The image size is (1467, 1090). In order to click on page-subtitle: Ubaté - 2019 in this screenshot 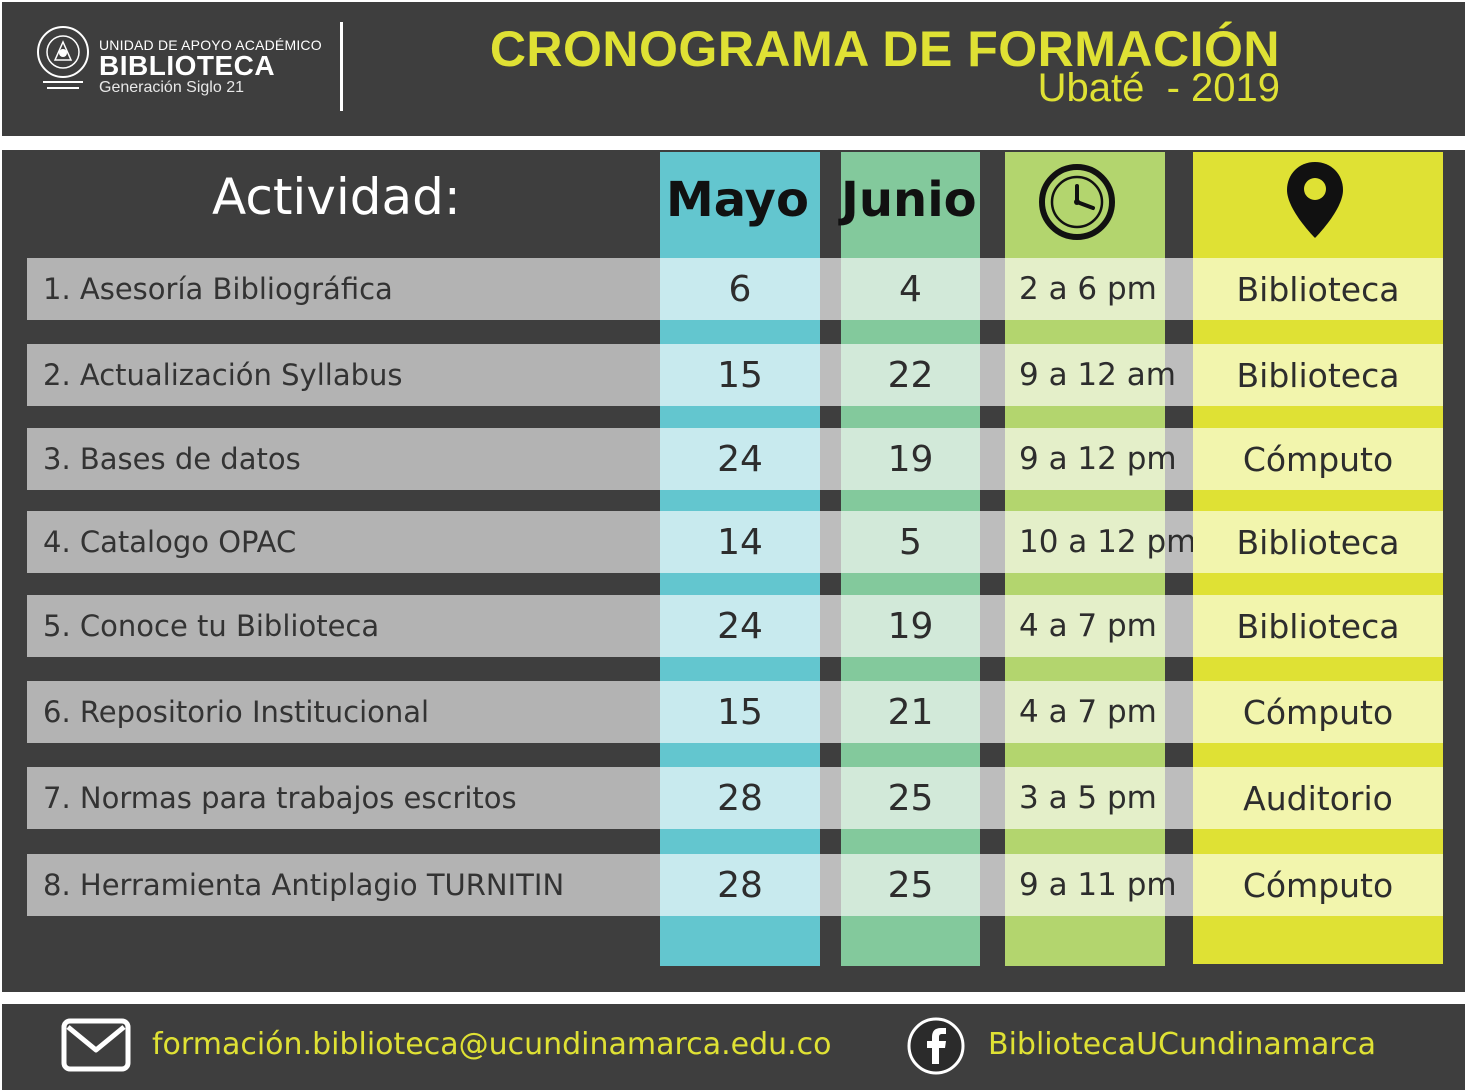, I will do `click(1158, 88)`.